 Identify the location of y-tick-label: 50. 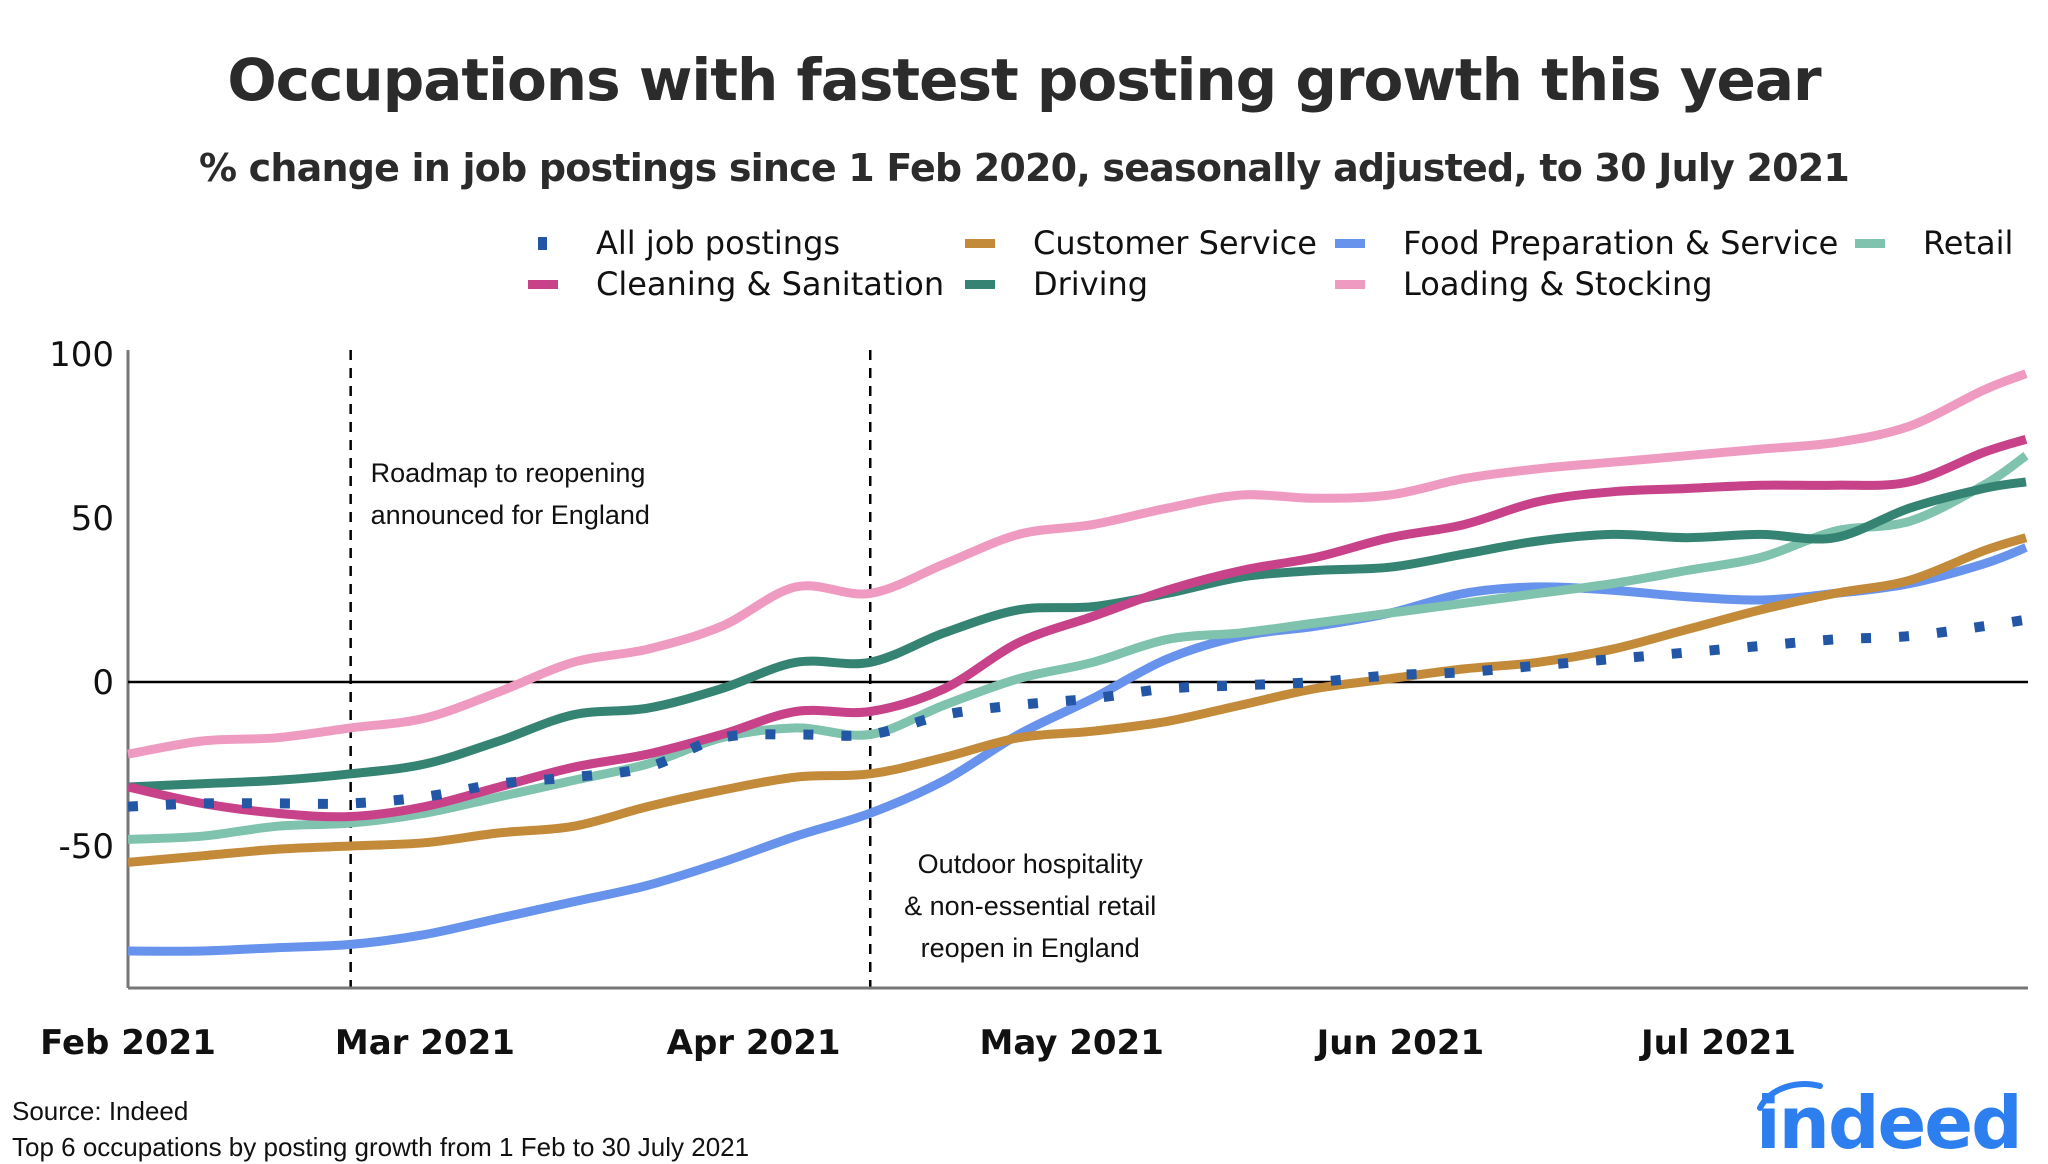
(92, 519).